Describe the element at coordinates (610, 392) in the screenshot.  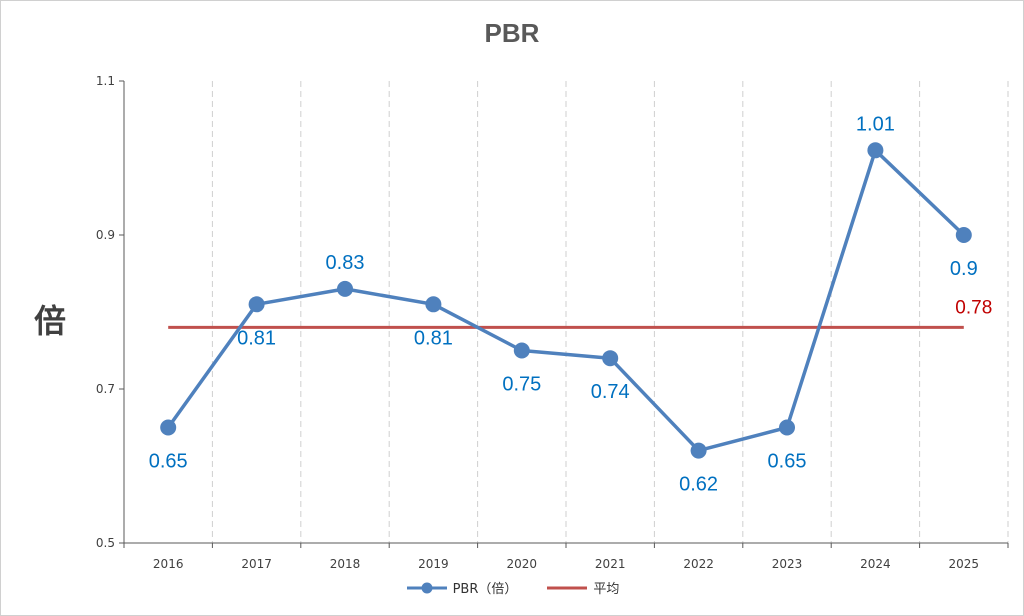
I see `pbr-data-label: 0.74` at that location.